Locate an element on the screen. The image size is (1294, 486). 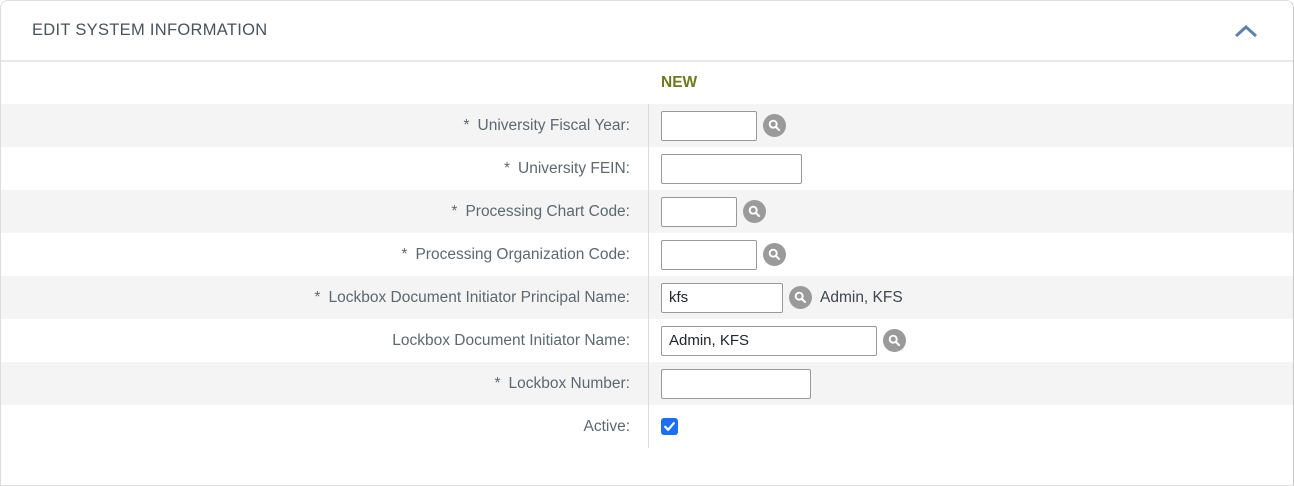
chevron-up-icon is located at coordinates (1246, 30).